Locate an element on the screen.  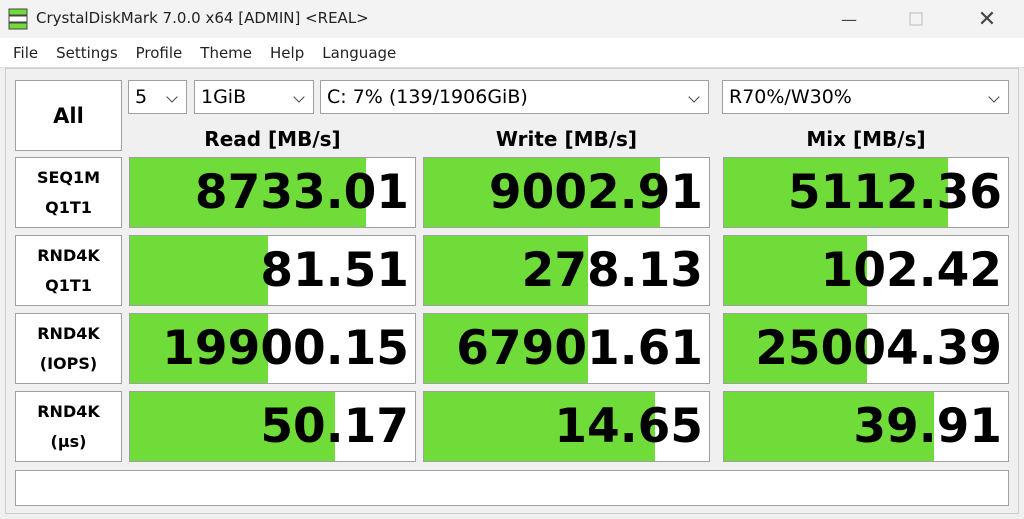
result-value: 19900.15 is located at coordinates (285, 348).